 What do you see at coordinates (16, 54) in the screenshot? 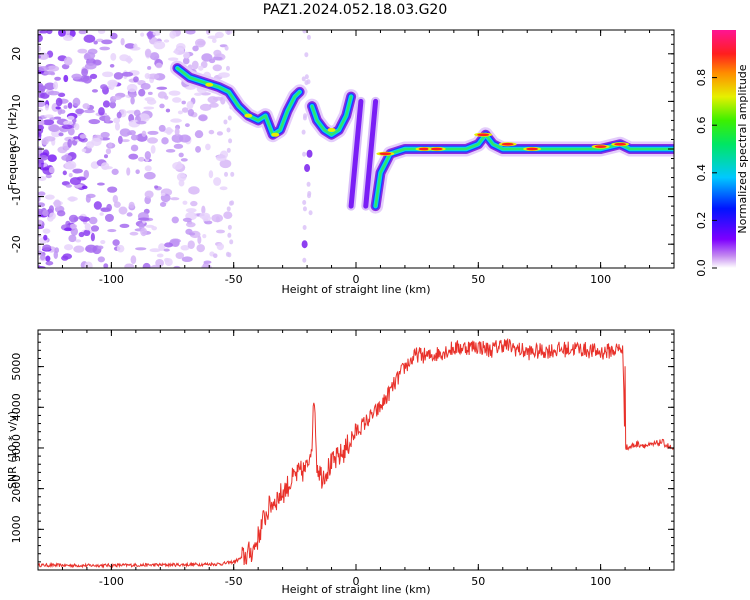
I see `y-tick-label: 20` at bounding box center [16, 54].